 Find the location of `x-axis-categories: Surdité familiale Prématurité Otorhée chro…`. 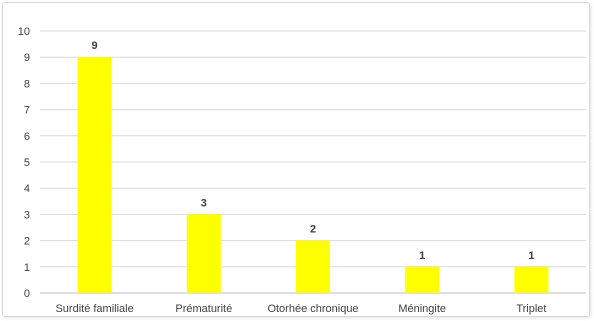

x-axis-categories: Surdité familiale Prématurité Otorhée chro… is located at coordinates (300, 309).